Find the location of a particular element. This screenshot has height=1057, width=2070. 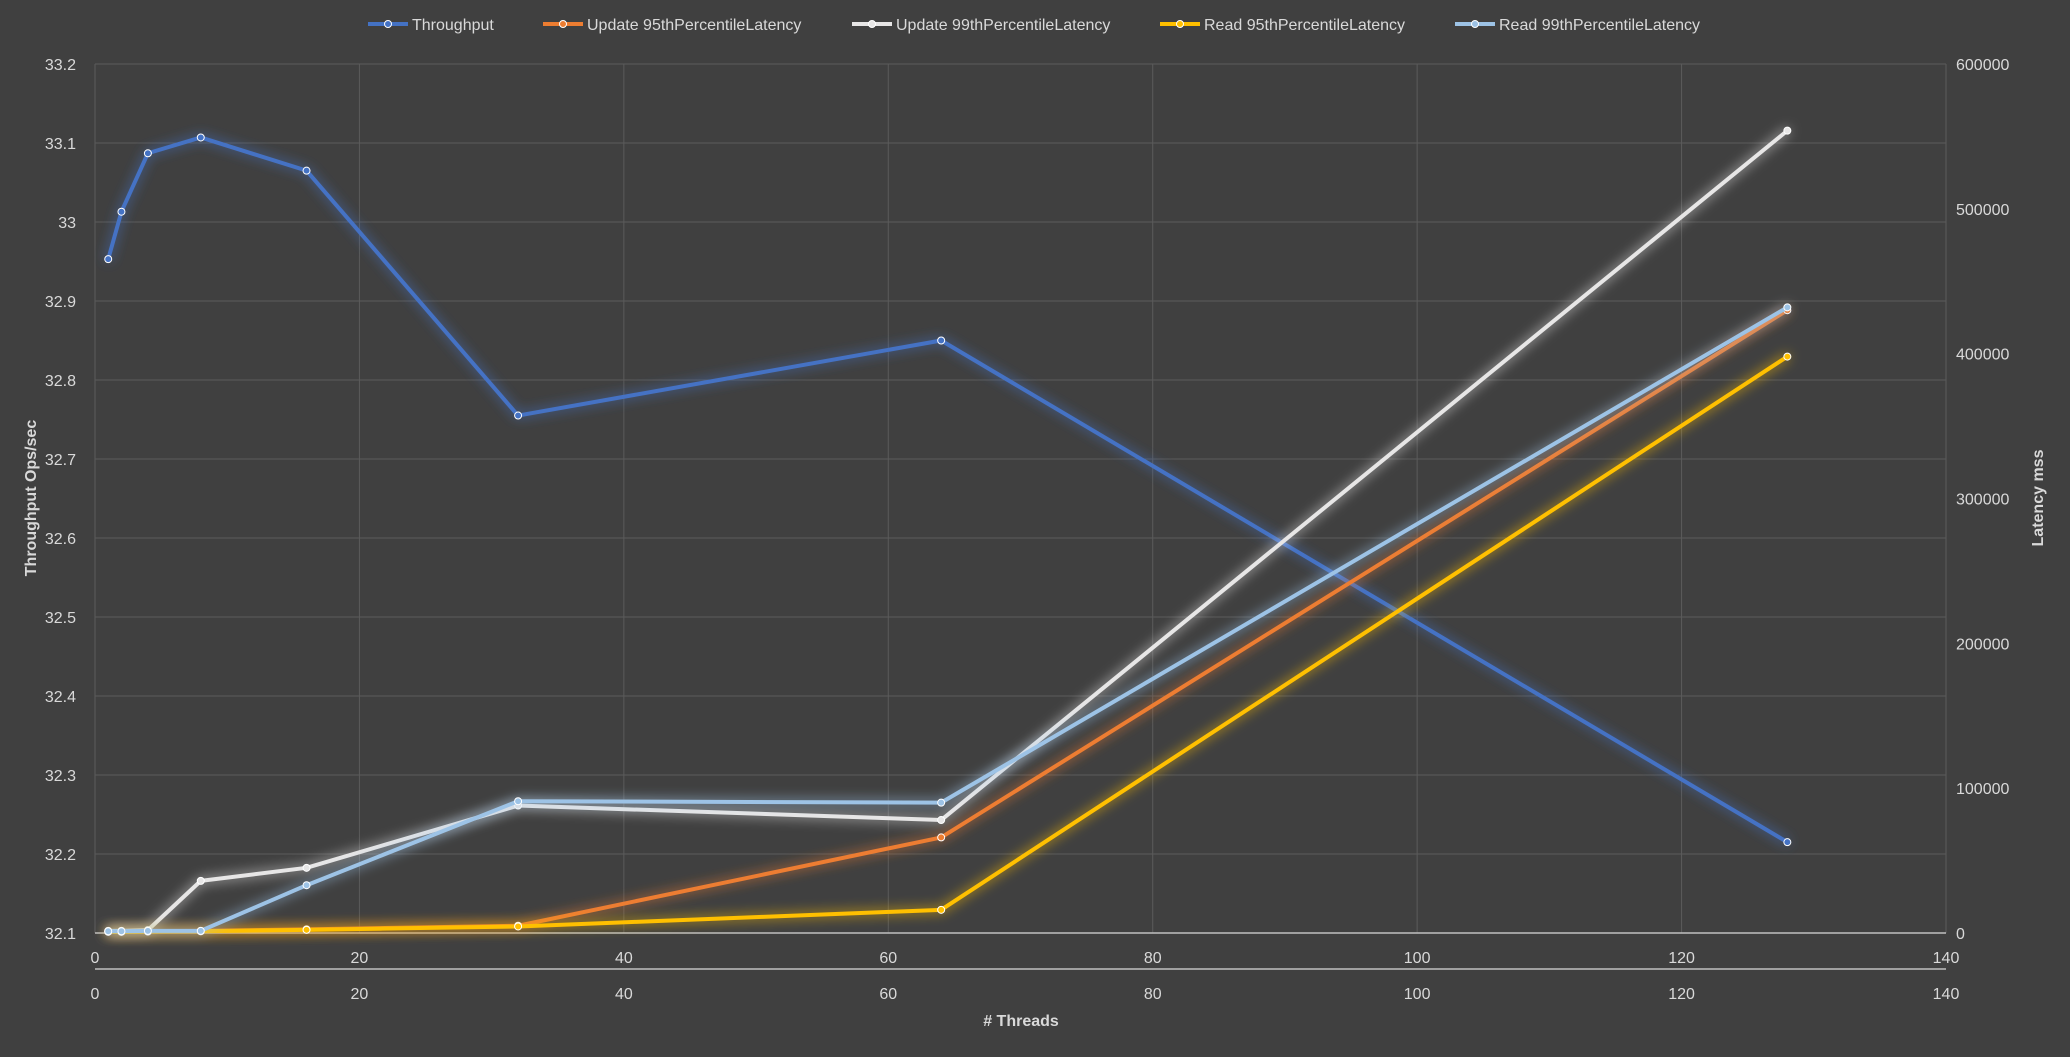

left-y-tick-label: 33.2 is located at coordinates (60, 65).